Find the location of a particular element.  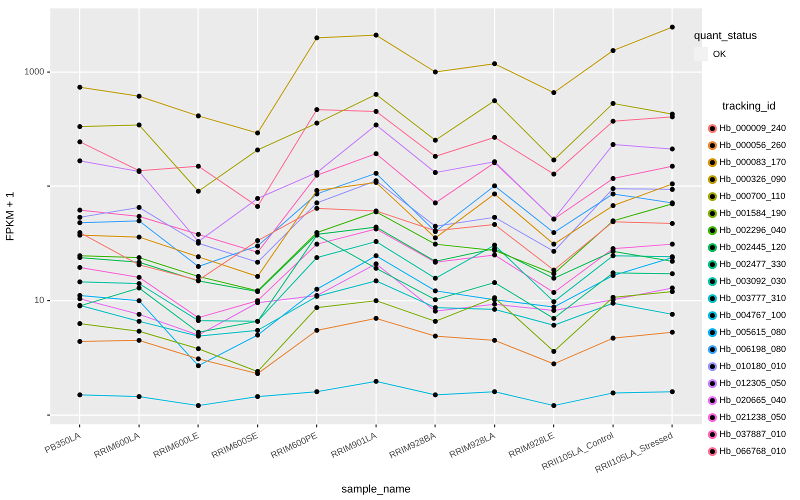

y-tick-label: 1000 is located at coordinates (34, 71).